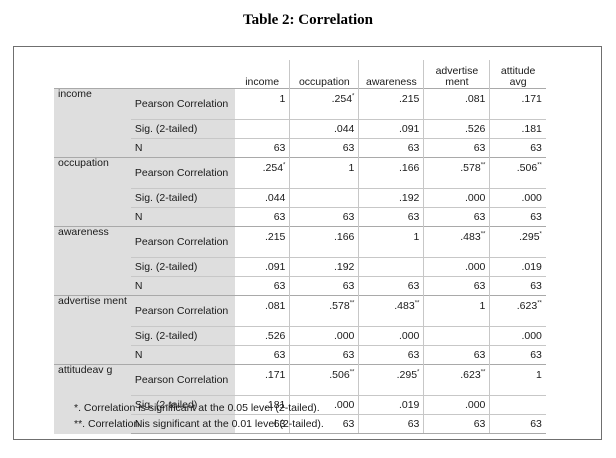 Image resolution: width=616 pixels, height=458 pixels. What do you see at coordinates (517, 74) in the screenshot?
I see `col-header-attitude-avg: attitude avg` at bounding box center [517, 74].